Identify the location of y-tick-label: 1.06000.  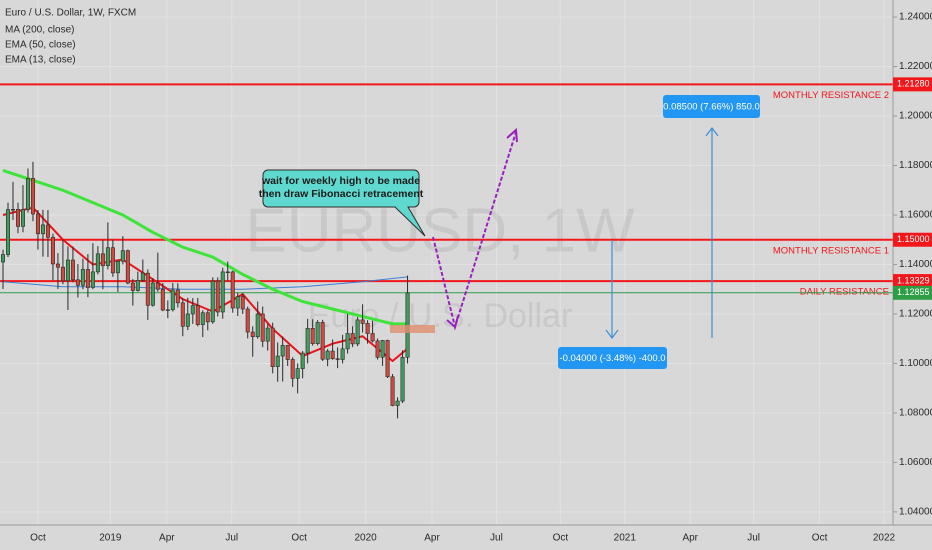
(915, 462).